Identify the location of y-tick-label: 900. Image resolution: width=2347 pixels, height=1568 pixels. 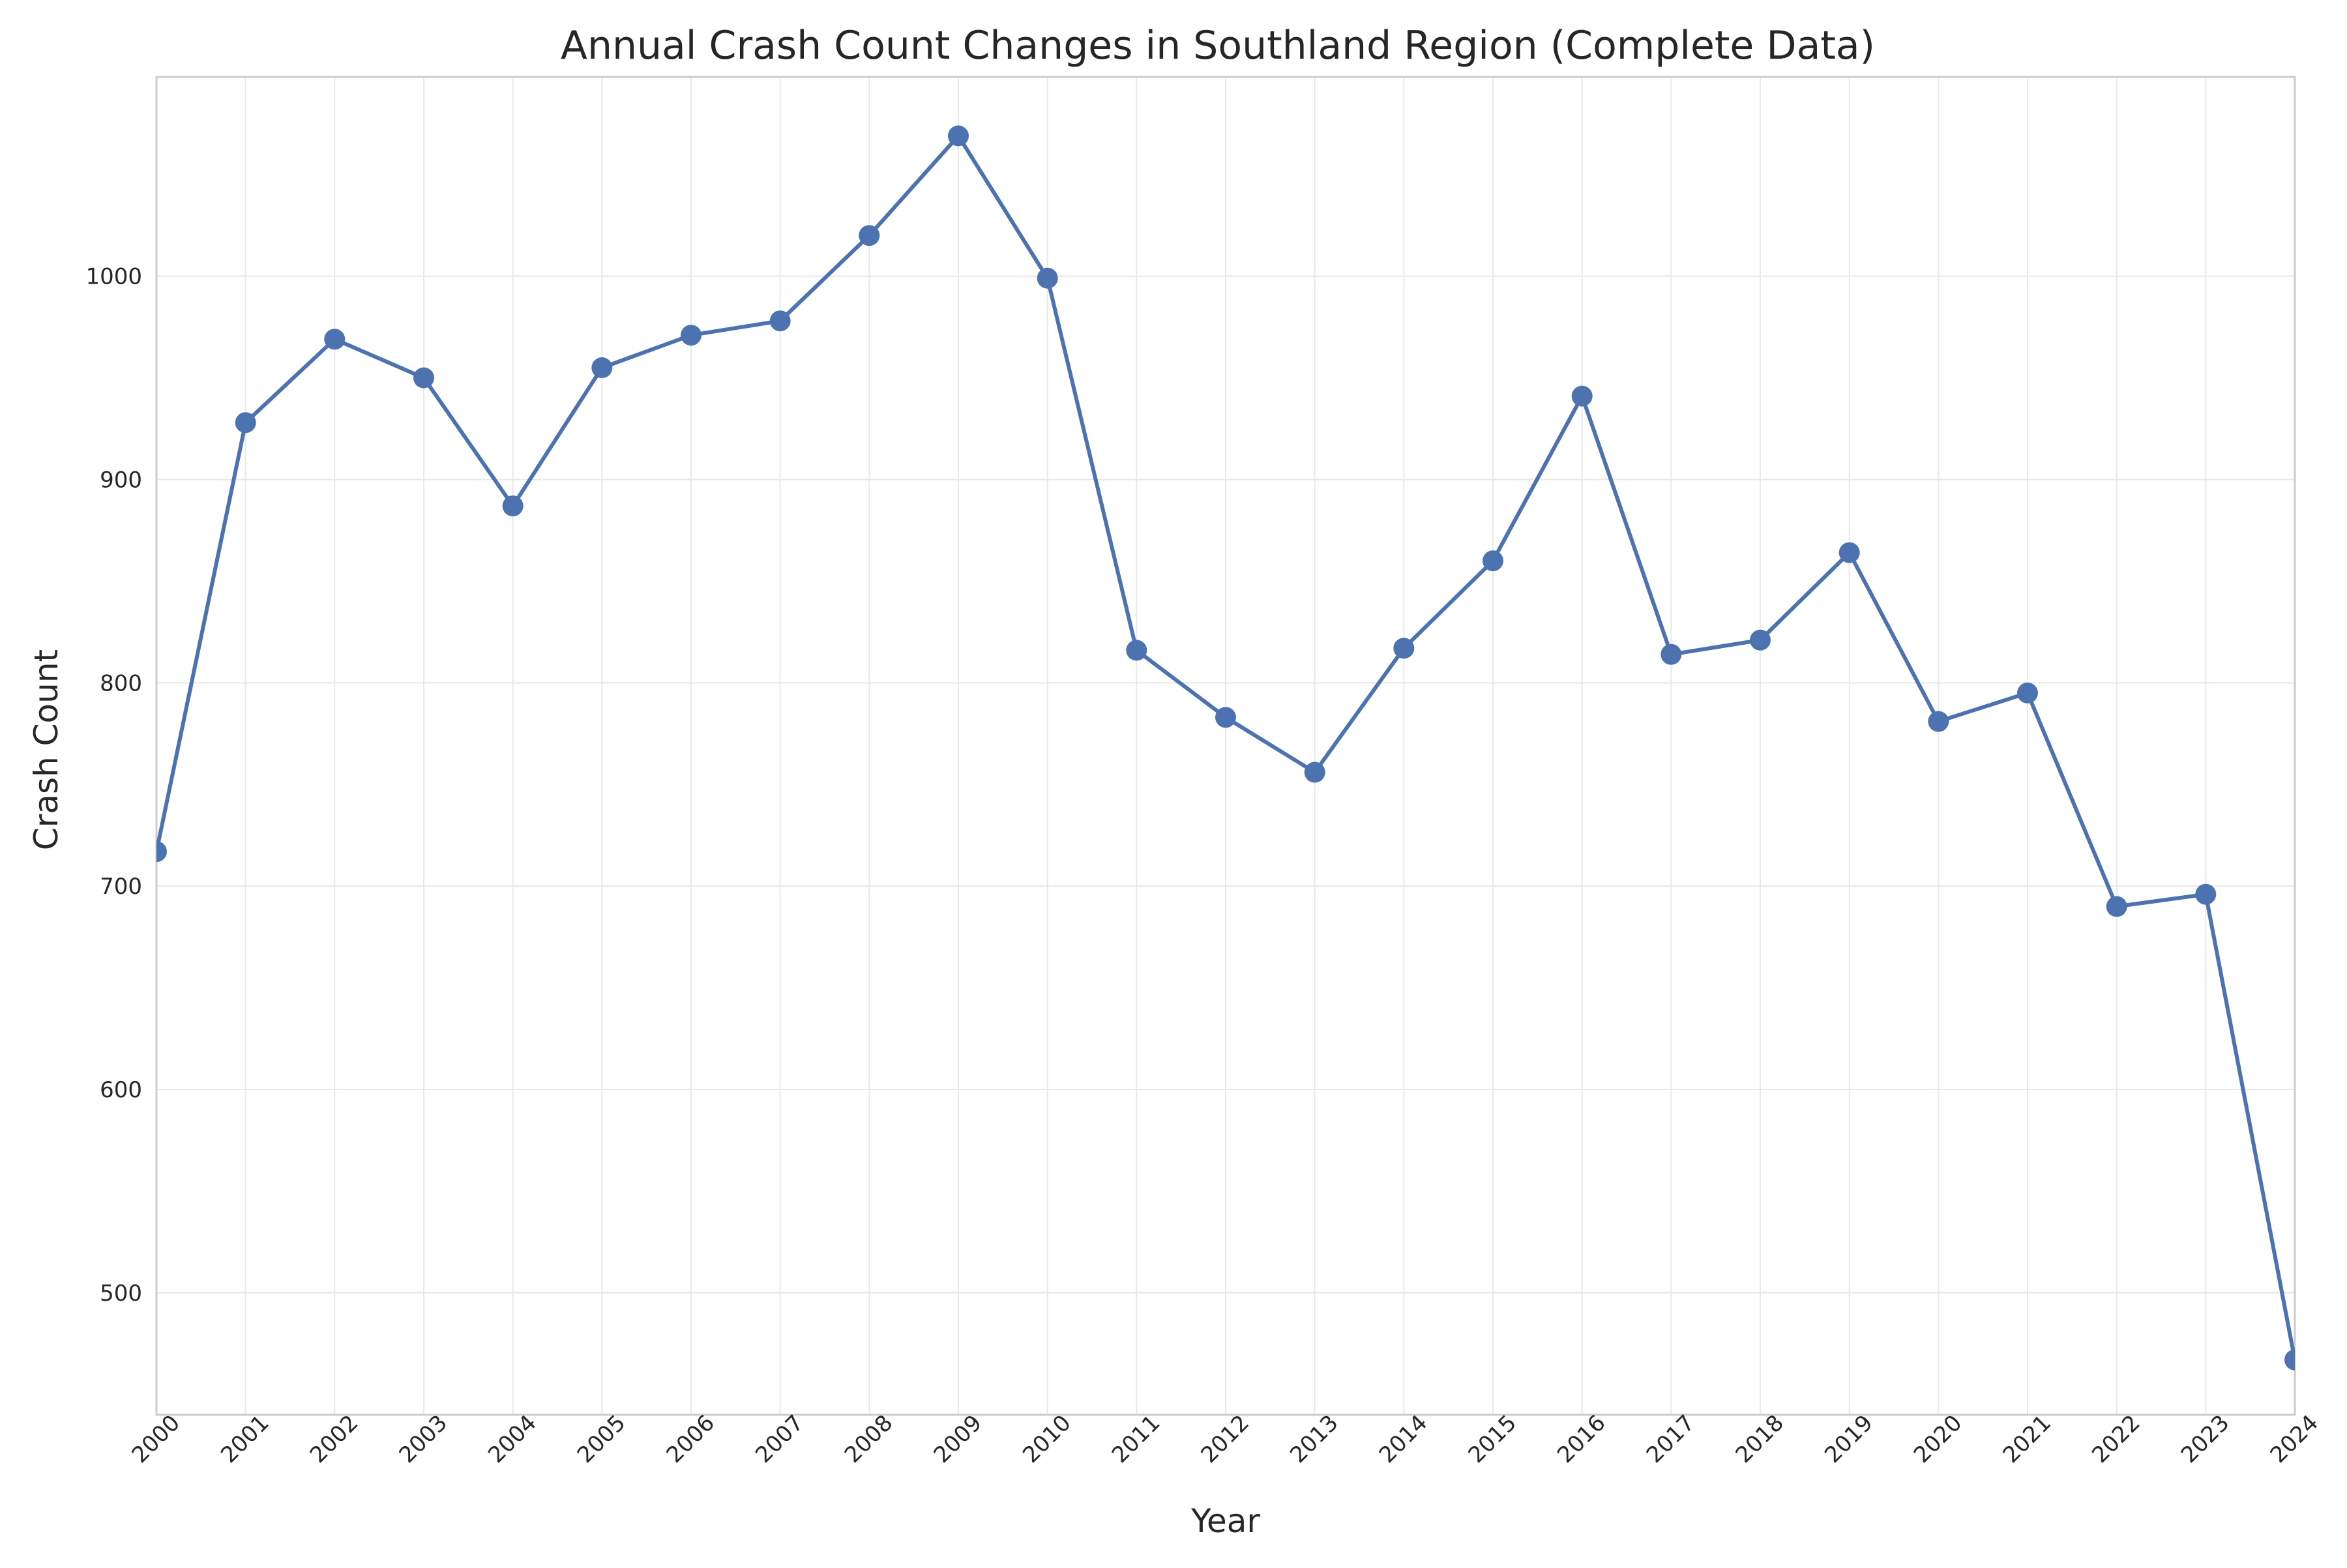
(121, 480).